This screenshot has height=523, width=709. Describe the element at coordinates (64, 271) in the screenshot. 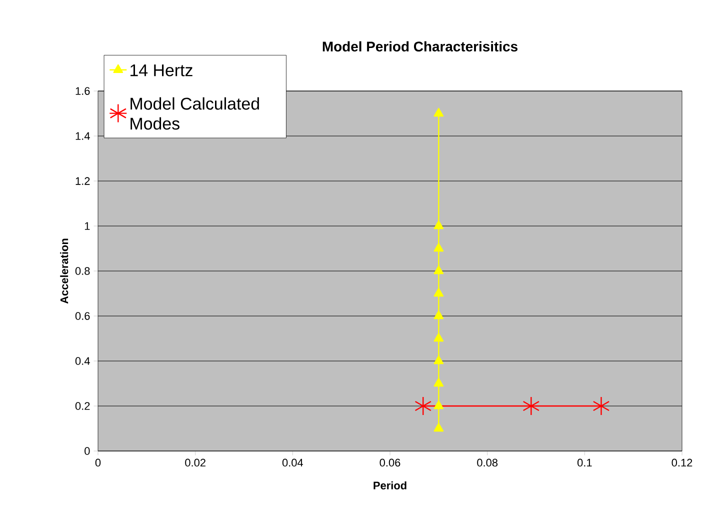

I see `y-axis-title: Acceleration` at that location.